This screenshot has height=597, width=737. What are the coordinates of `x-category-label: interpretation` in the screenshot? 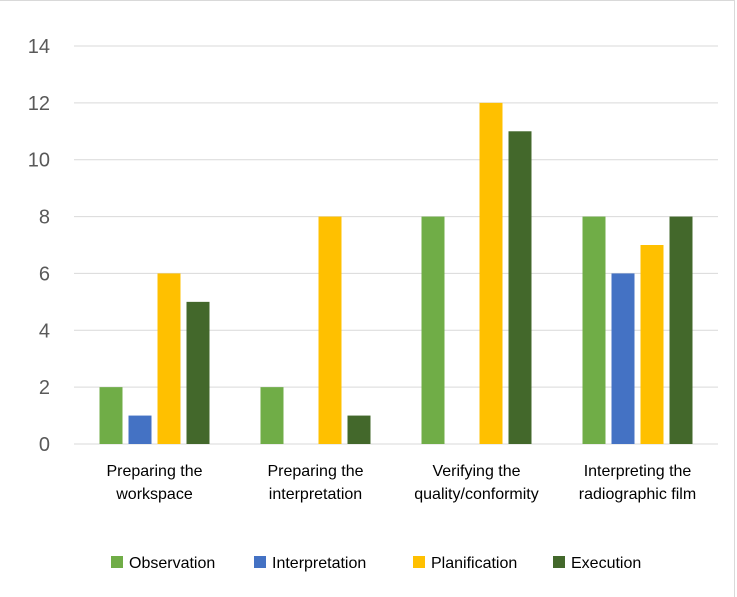 It's located at (315, 494).